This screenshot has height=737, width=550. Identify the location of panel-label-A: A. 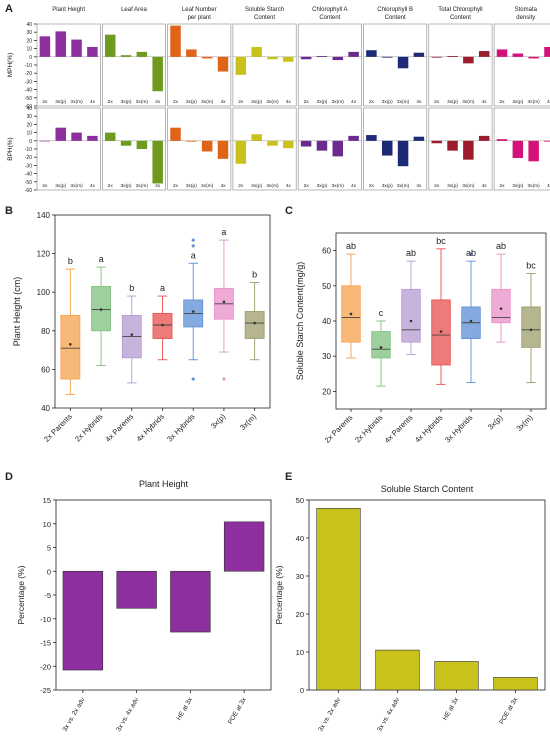
(9, 9).